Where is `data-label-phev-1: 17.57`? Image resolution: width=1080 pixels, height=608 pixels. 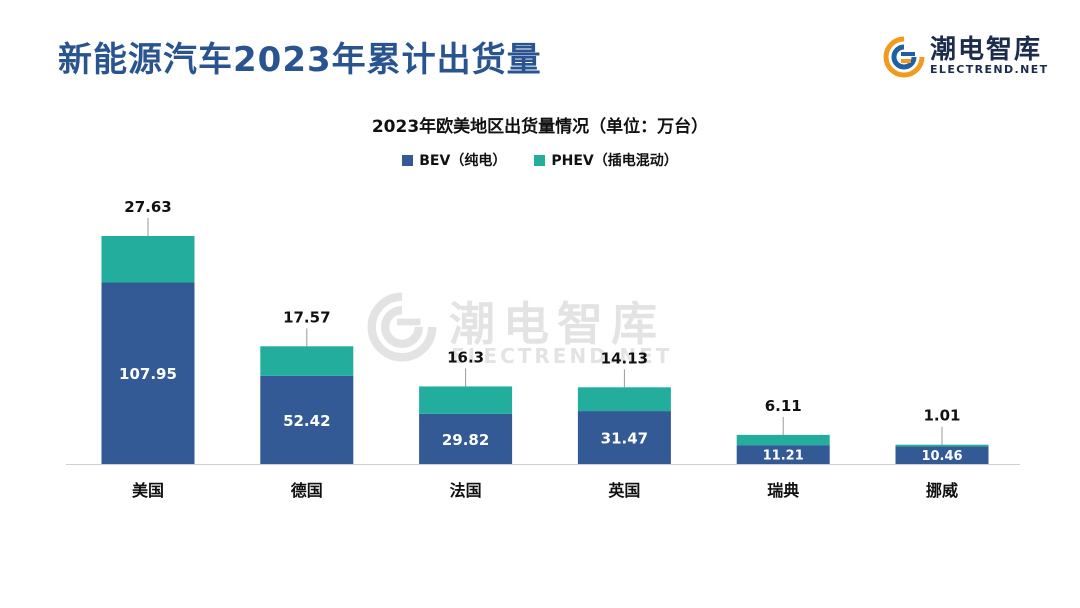
data-label-phev-1: 17.57 is located at coordinates (306, 317).